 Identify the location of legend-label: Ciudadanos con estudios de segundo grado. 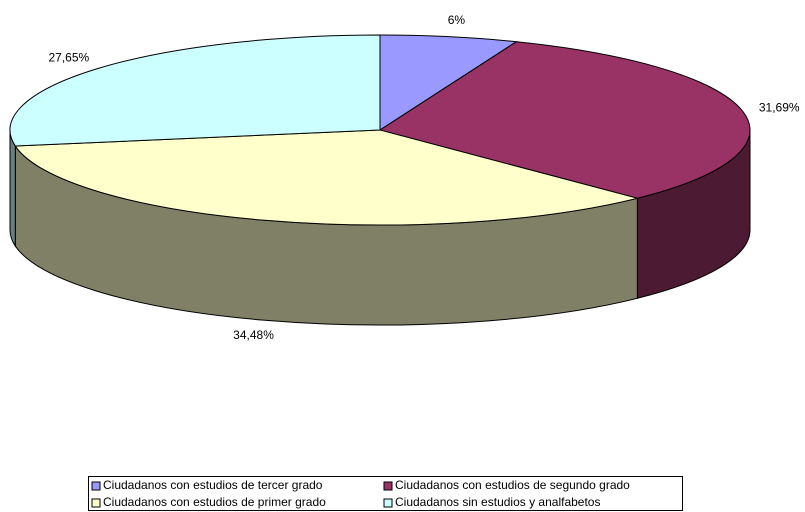
(512, 485).